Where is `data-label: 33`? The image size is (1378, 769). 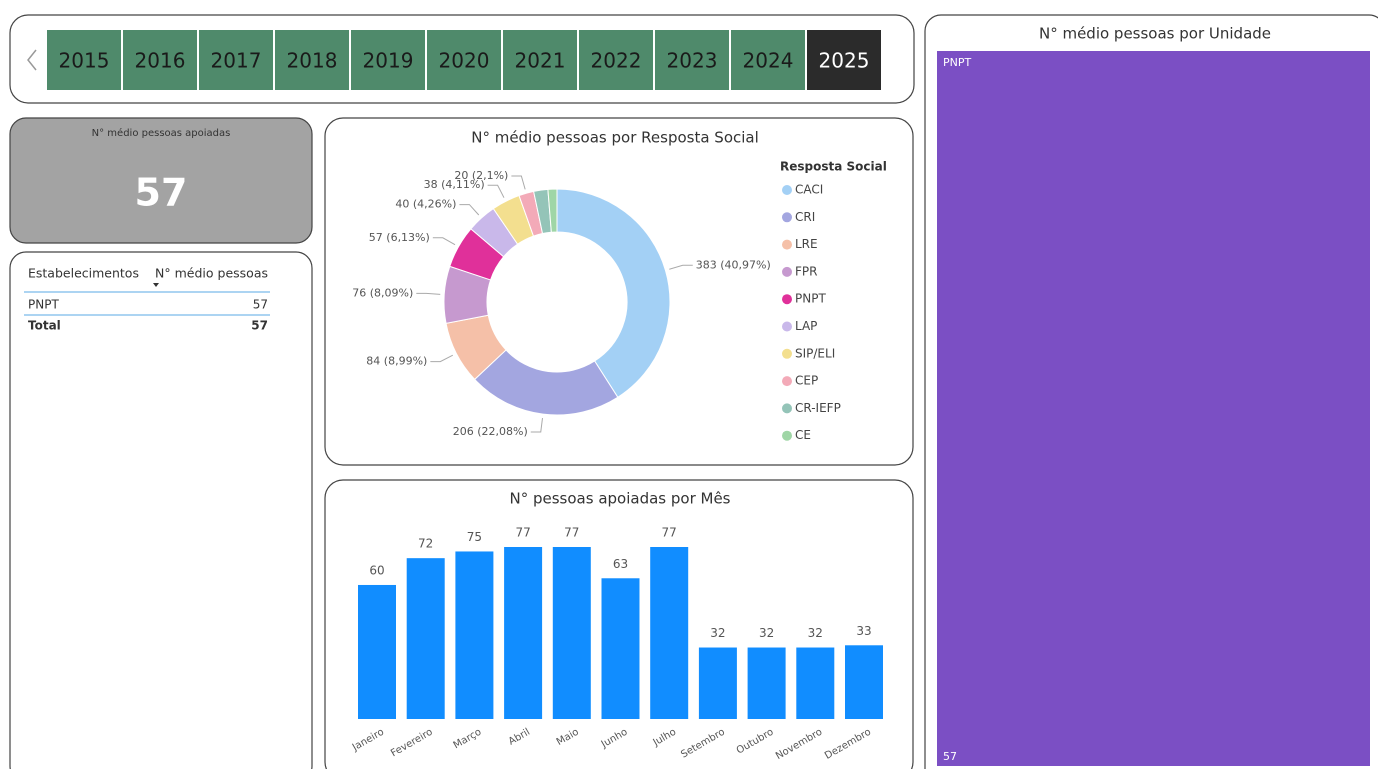 data-label: 33 is located at coordinates (863, 631).